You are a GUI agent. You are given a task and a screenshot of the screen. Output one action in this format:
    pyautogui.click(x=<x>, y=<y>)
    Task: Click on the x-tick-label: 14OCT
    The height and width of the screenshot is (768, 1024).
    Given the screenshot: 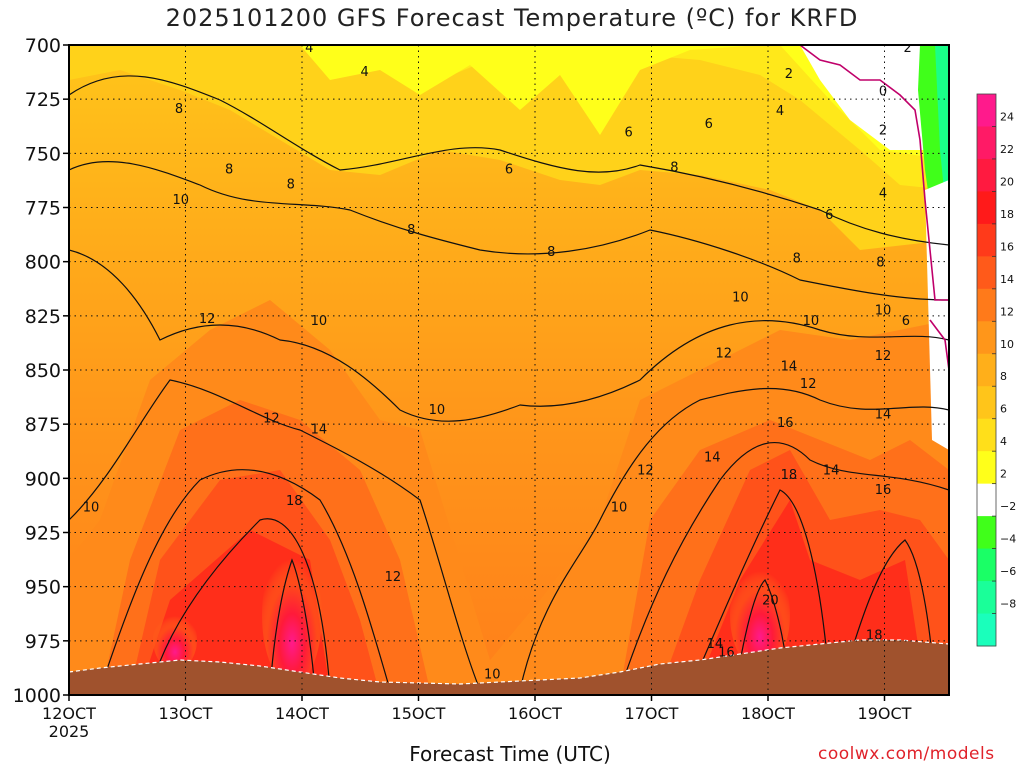 What is the action you would take?
    pyautogui.click(x=302, y=713)
    